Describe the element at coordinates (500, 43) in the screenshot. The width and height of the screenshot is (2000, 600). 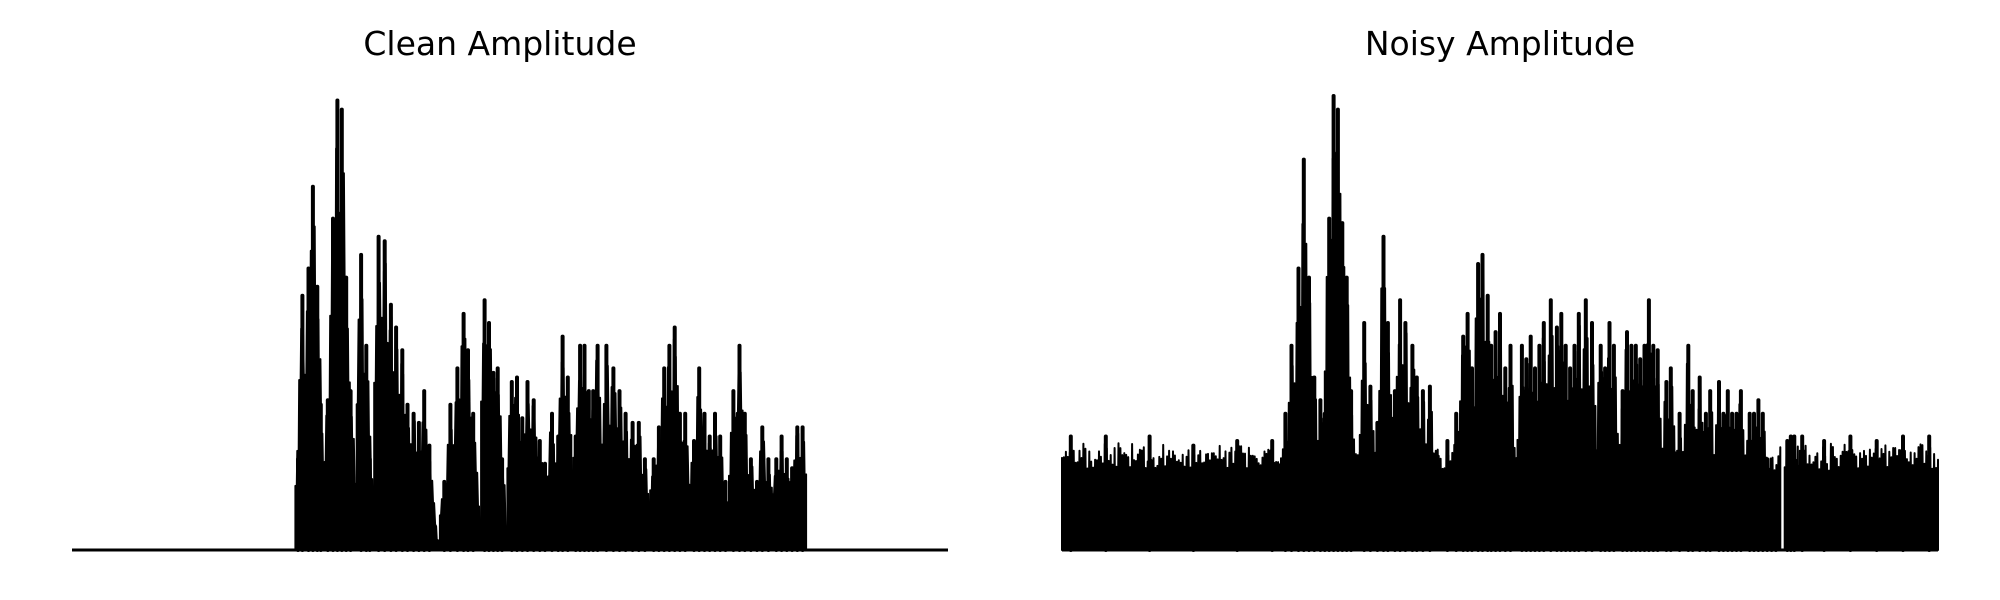
I see `clean-amplitude-title: Clean Amplitude` at that location.